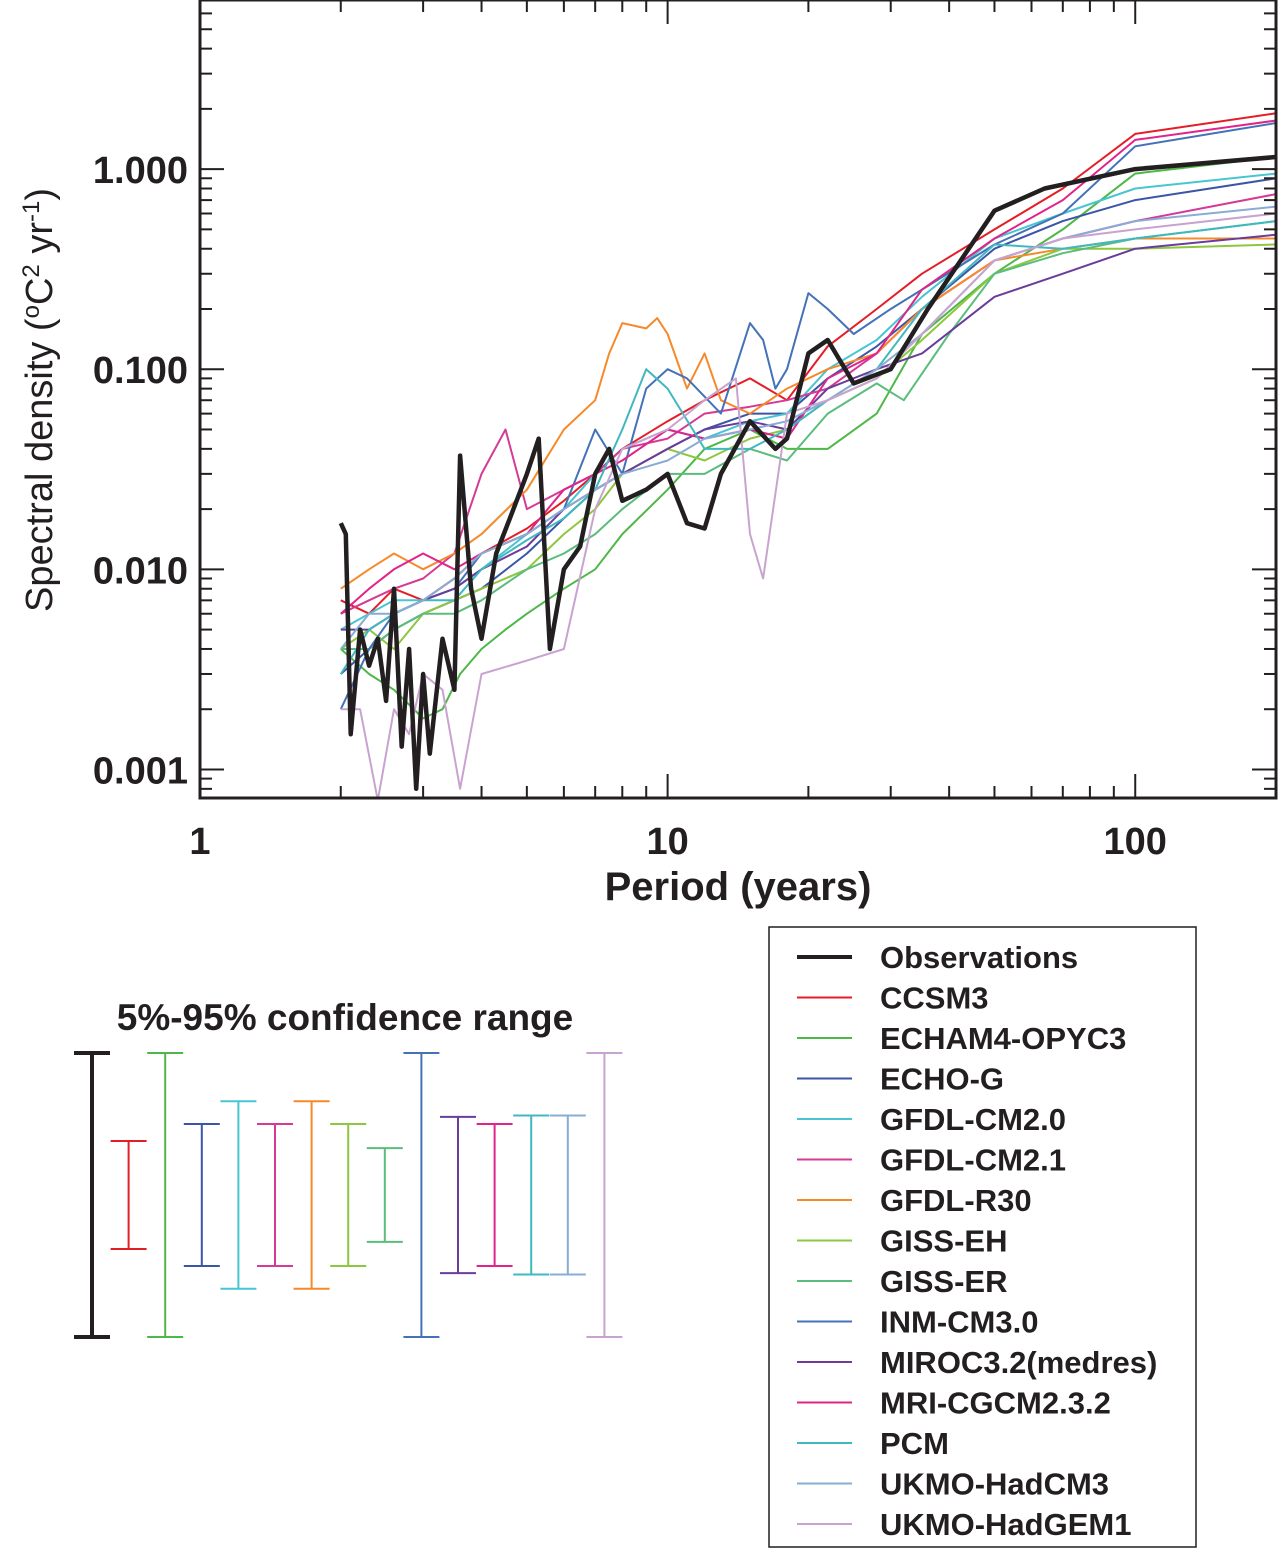 The image size is (1280, 1551). Describe the element at coordinates (943, 1241) in the screenshot. I see `legend-label-giss-eh: GISS-EH` at that location.